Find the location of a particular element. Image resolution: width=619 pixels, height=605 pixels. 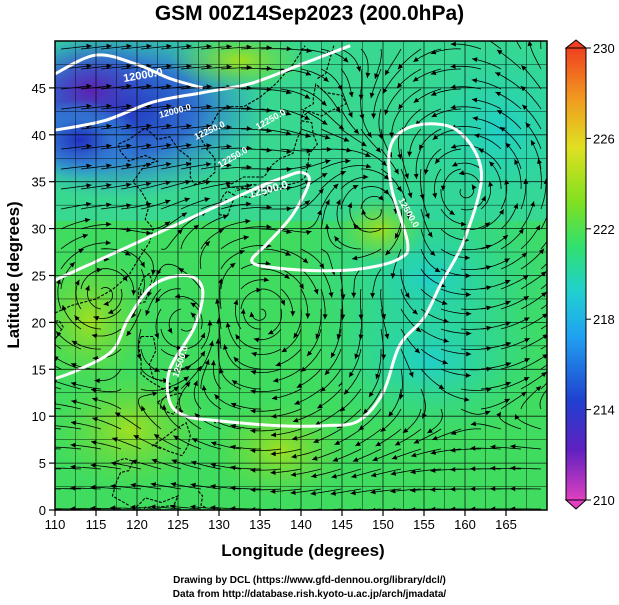

colorbar-gradient is located at coordinates (576, 274).